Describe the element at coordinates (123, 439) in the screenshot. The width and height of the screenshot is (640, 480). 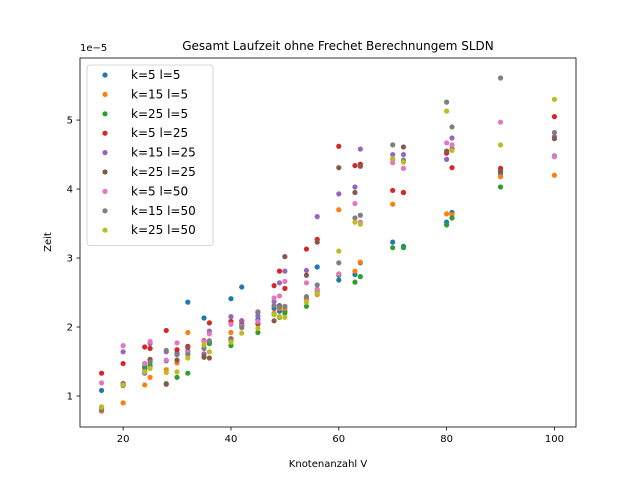
I see `x-tick-label: 20` at that location.